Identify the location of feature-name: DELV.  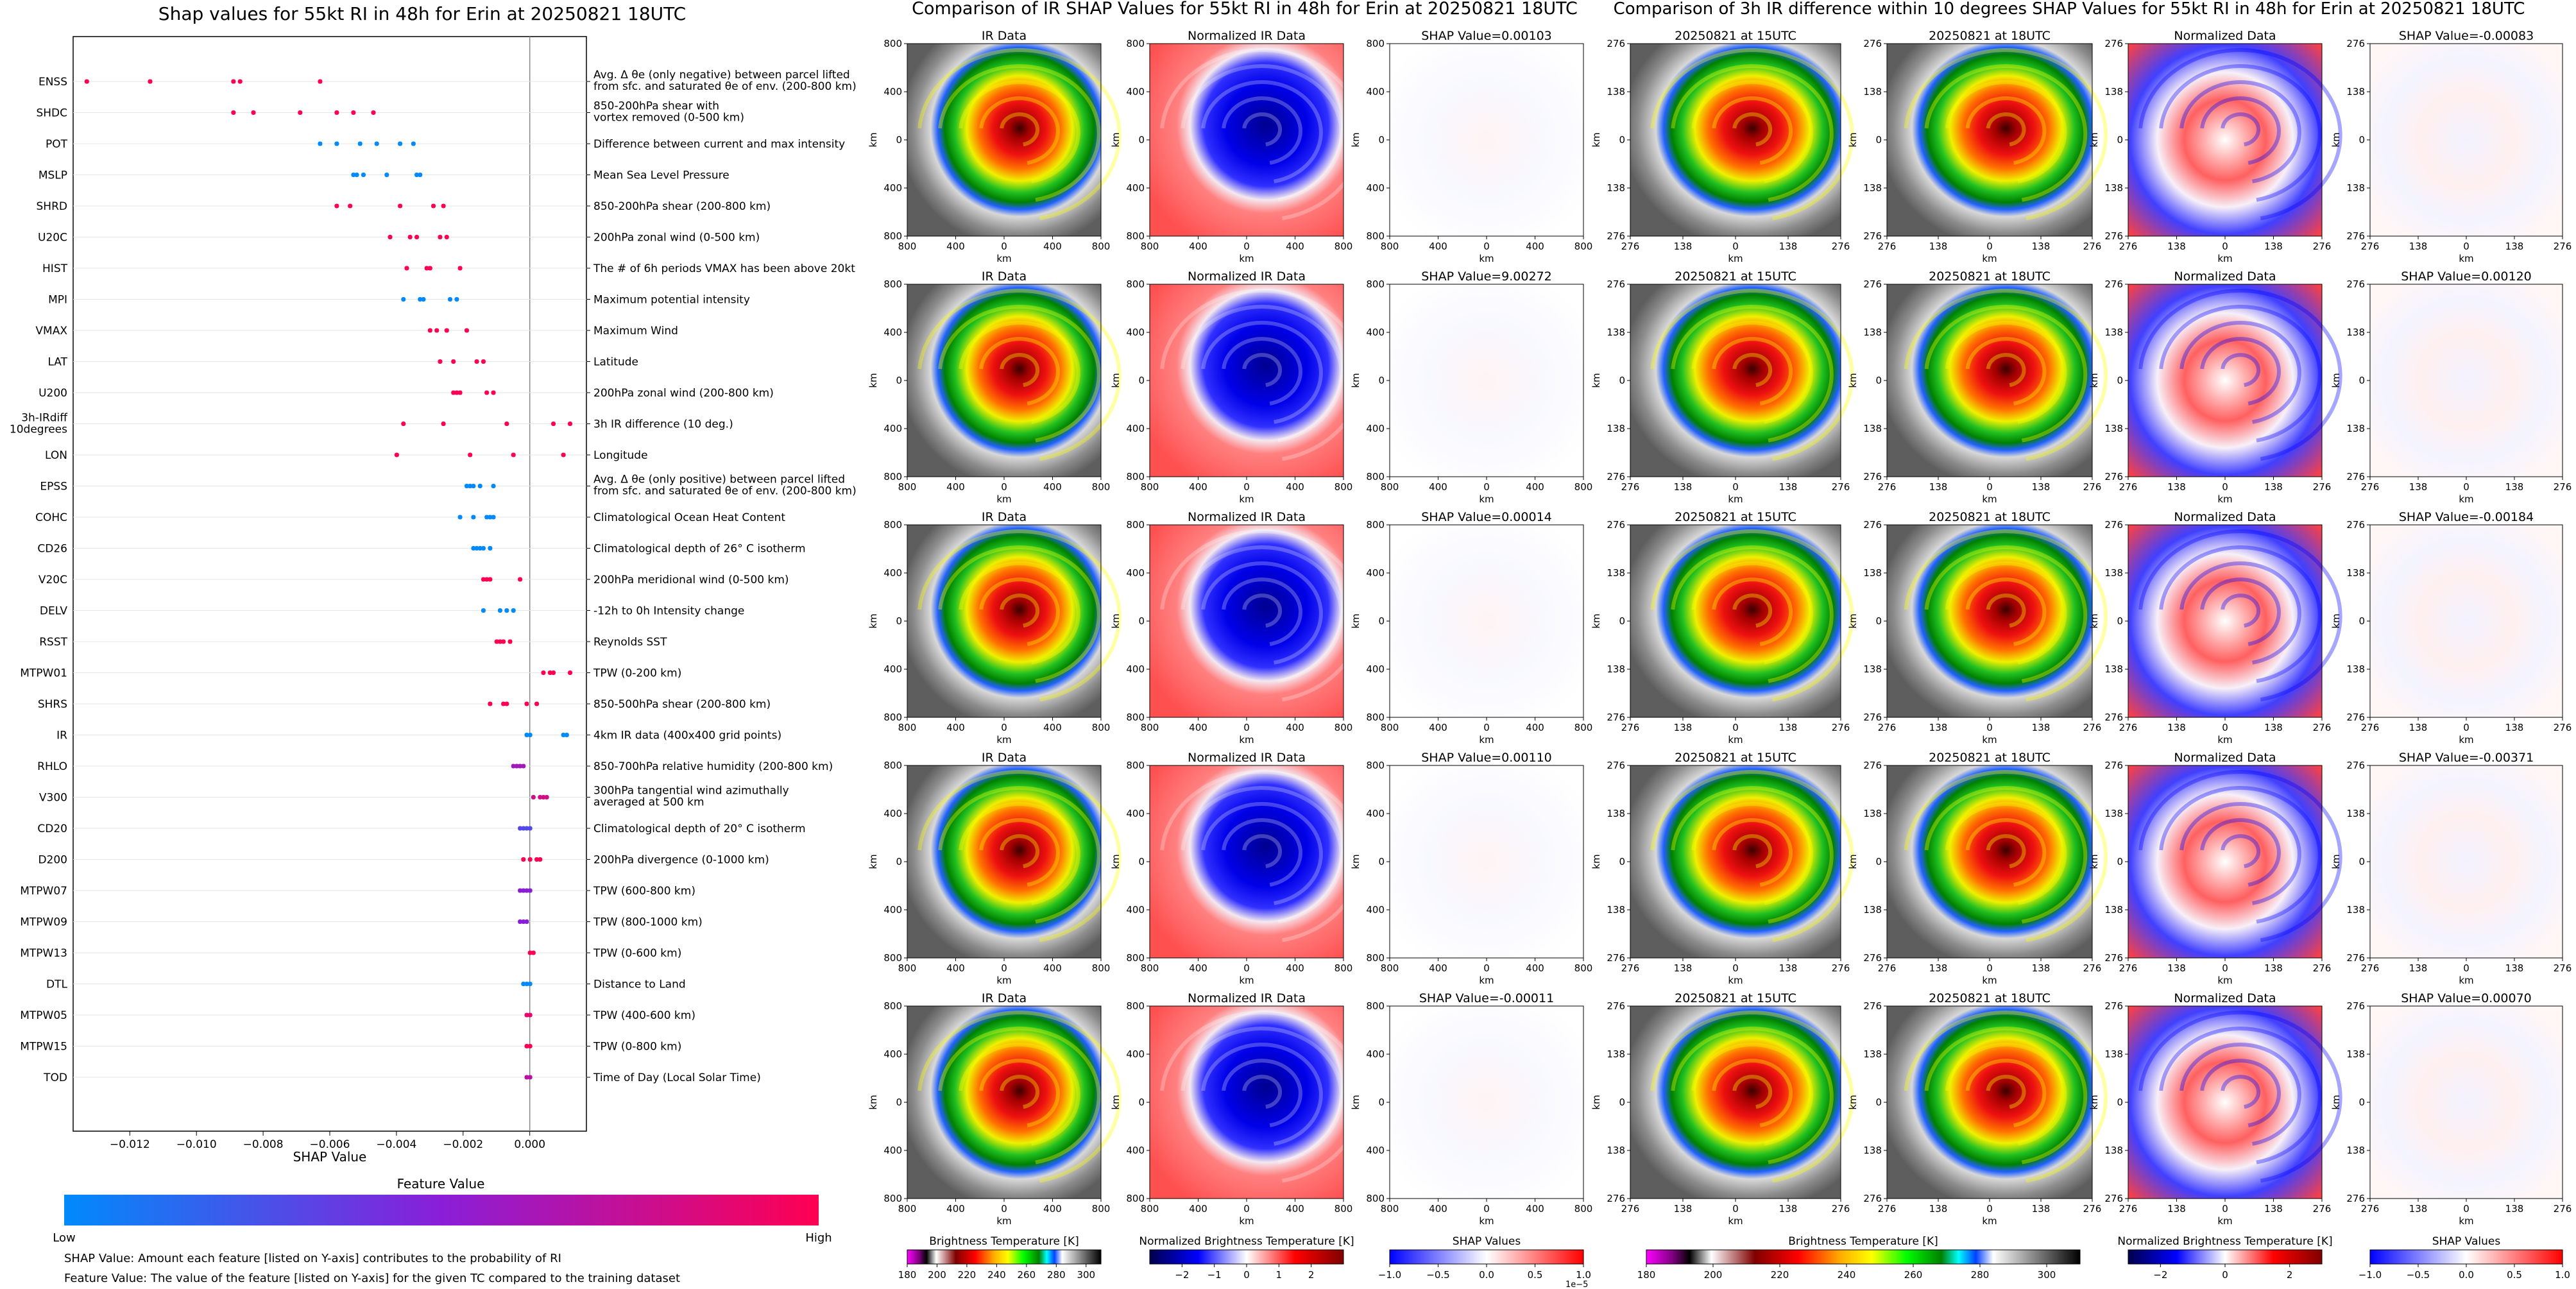
(53, 611).